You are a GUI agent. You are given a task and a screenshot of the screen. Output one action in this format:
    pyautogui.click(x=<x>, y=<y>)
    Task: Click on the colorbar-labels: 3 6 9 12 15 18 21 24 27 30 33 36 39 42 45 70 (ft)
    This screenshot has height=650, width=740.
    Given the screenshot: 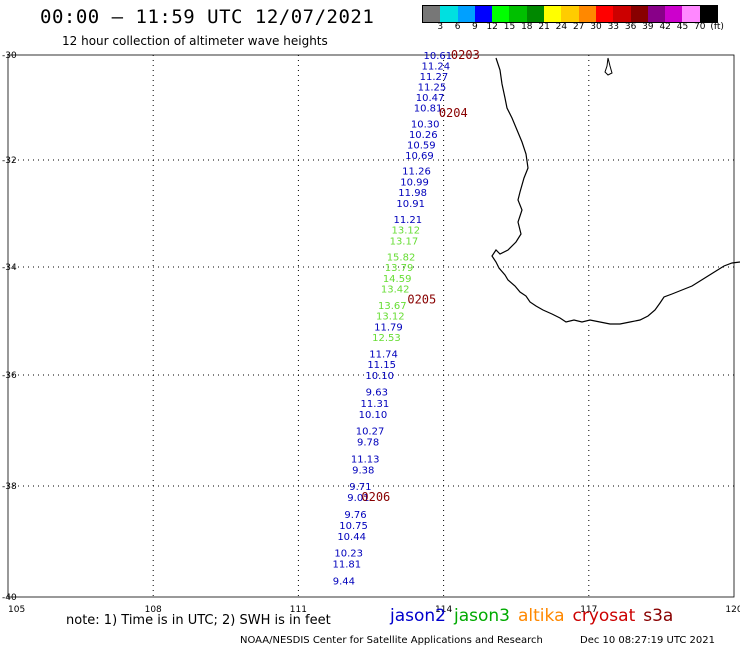 What is the action you would take?
    pyautogui.click(x=581, y=28)
    